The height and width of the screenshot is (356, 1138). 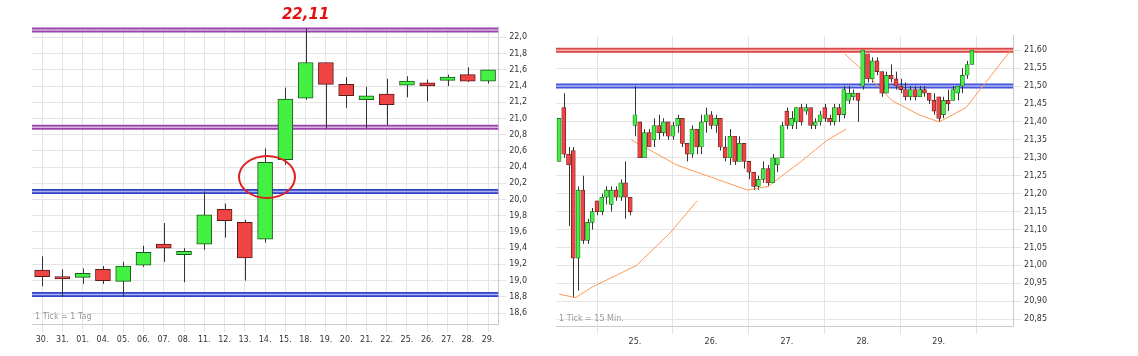 What do you see at coordinates (63, 317) in the screenshot?
I see `annotation: 1 Tick = 1 Tag` at bounding box center [63, 317].